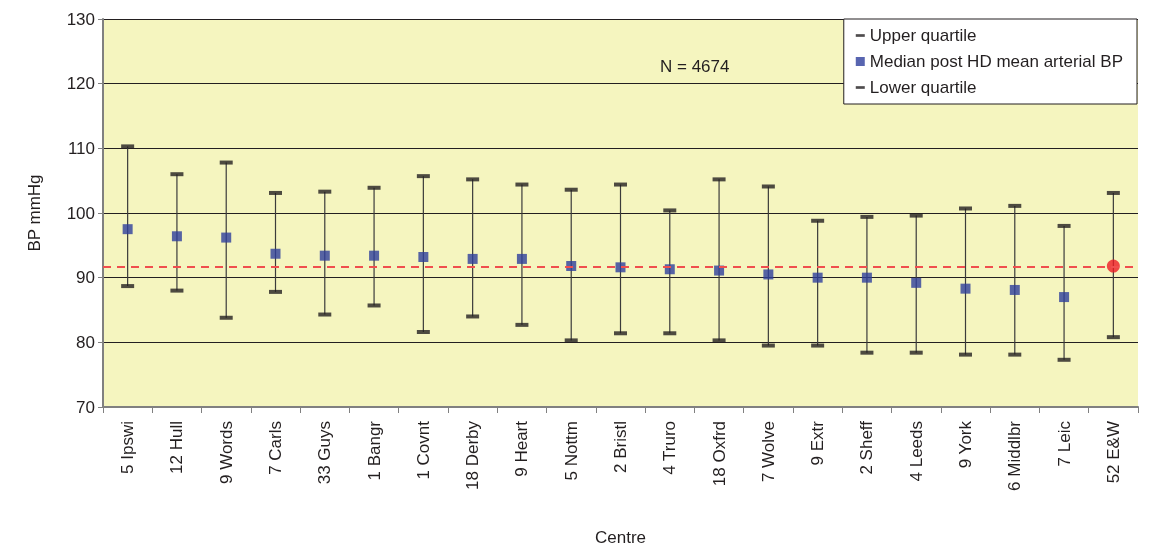  Describe the element at coordinates (80, 19) in the screenshot. I see `y-tick-label: 130` at that location.